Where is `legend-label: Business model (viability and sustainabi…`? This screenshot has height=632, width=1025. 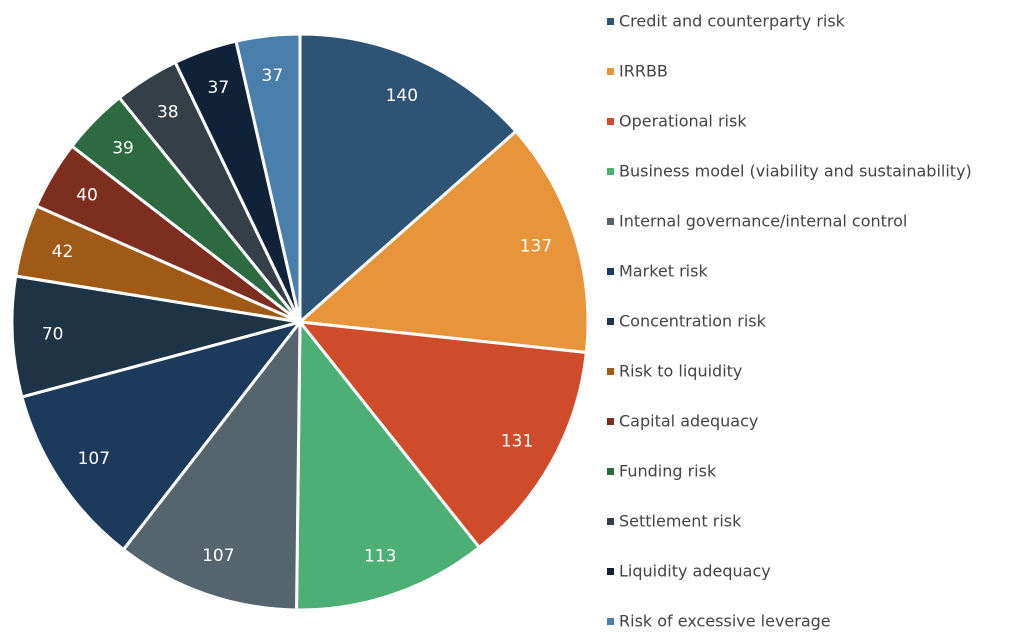 legend-label: Business model (viability and sustainabi… is located at coordinates (795, 171).